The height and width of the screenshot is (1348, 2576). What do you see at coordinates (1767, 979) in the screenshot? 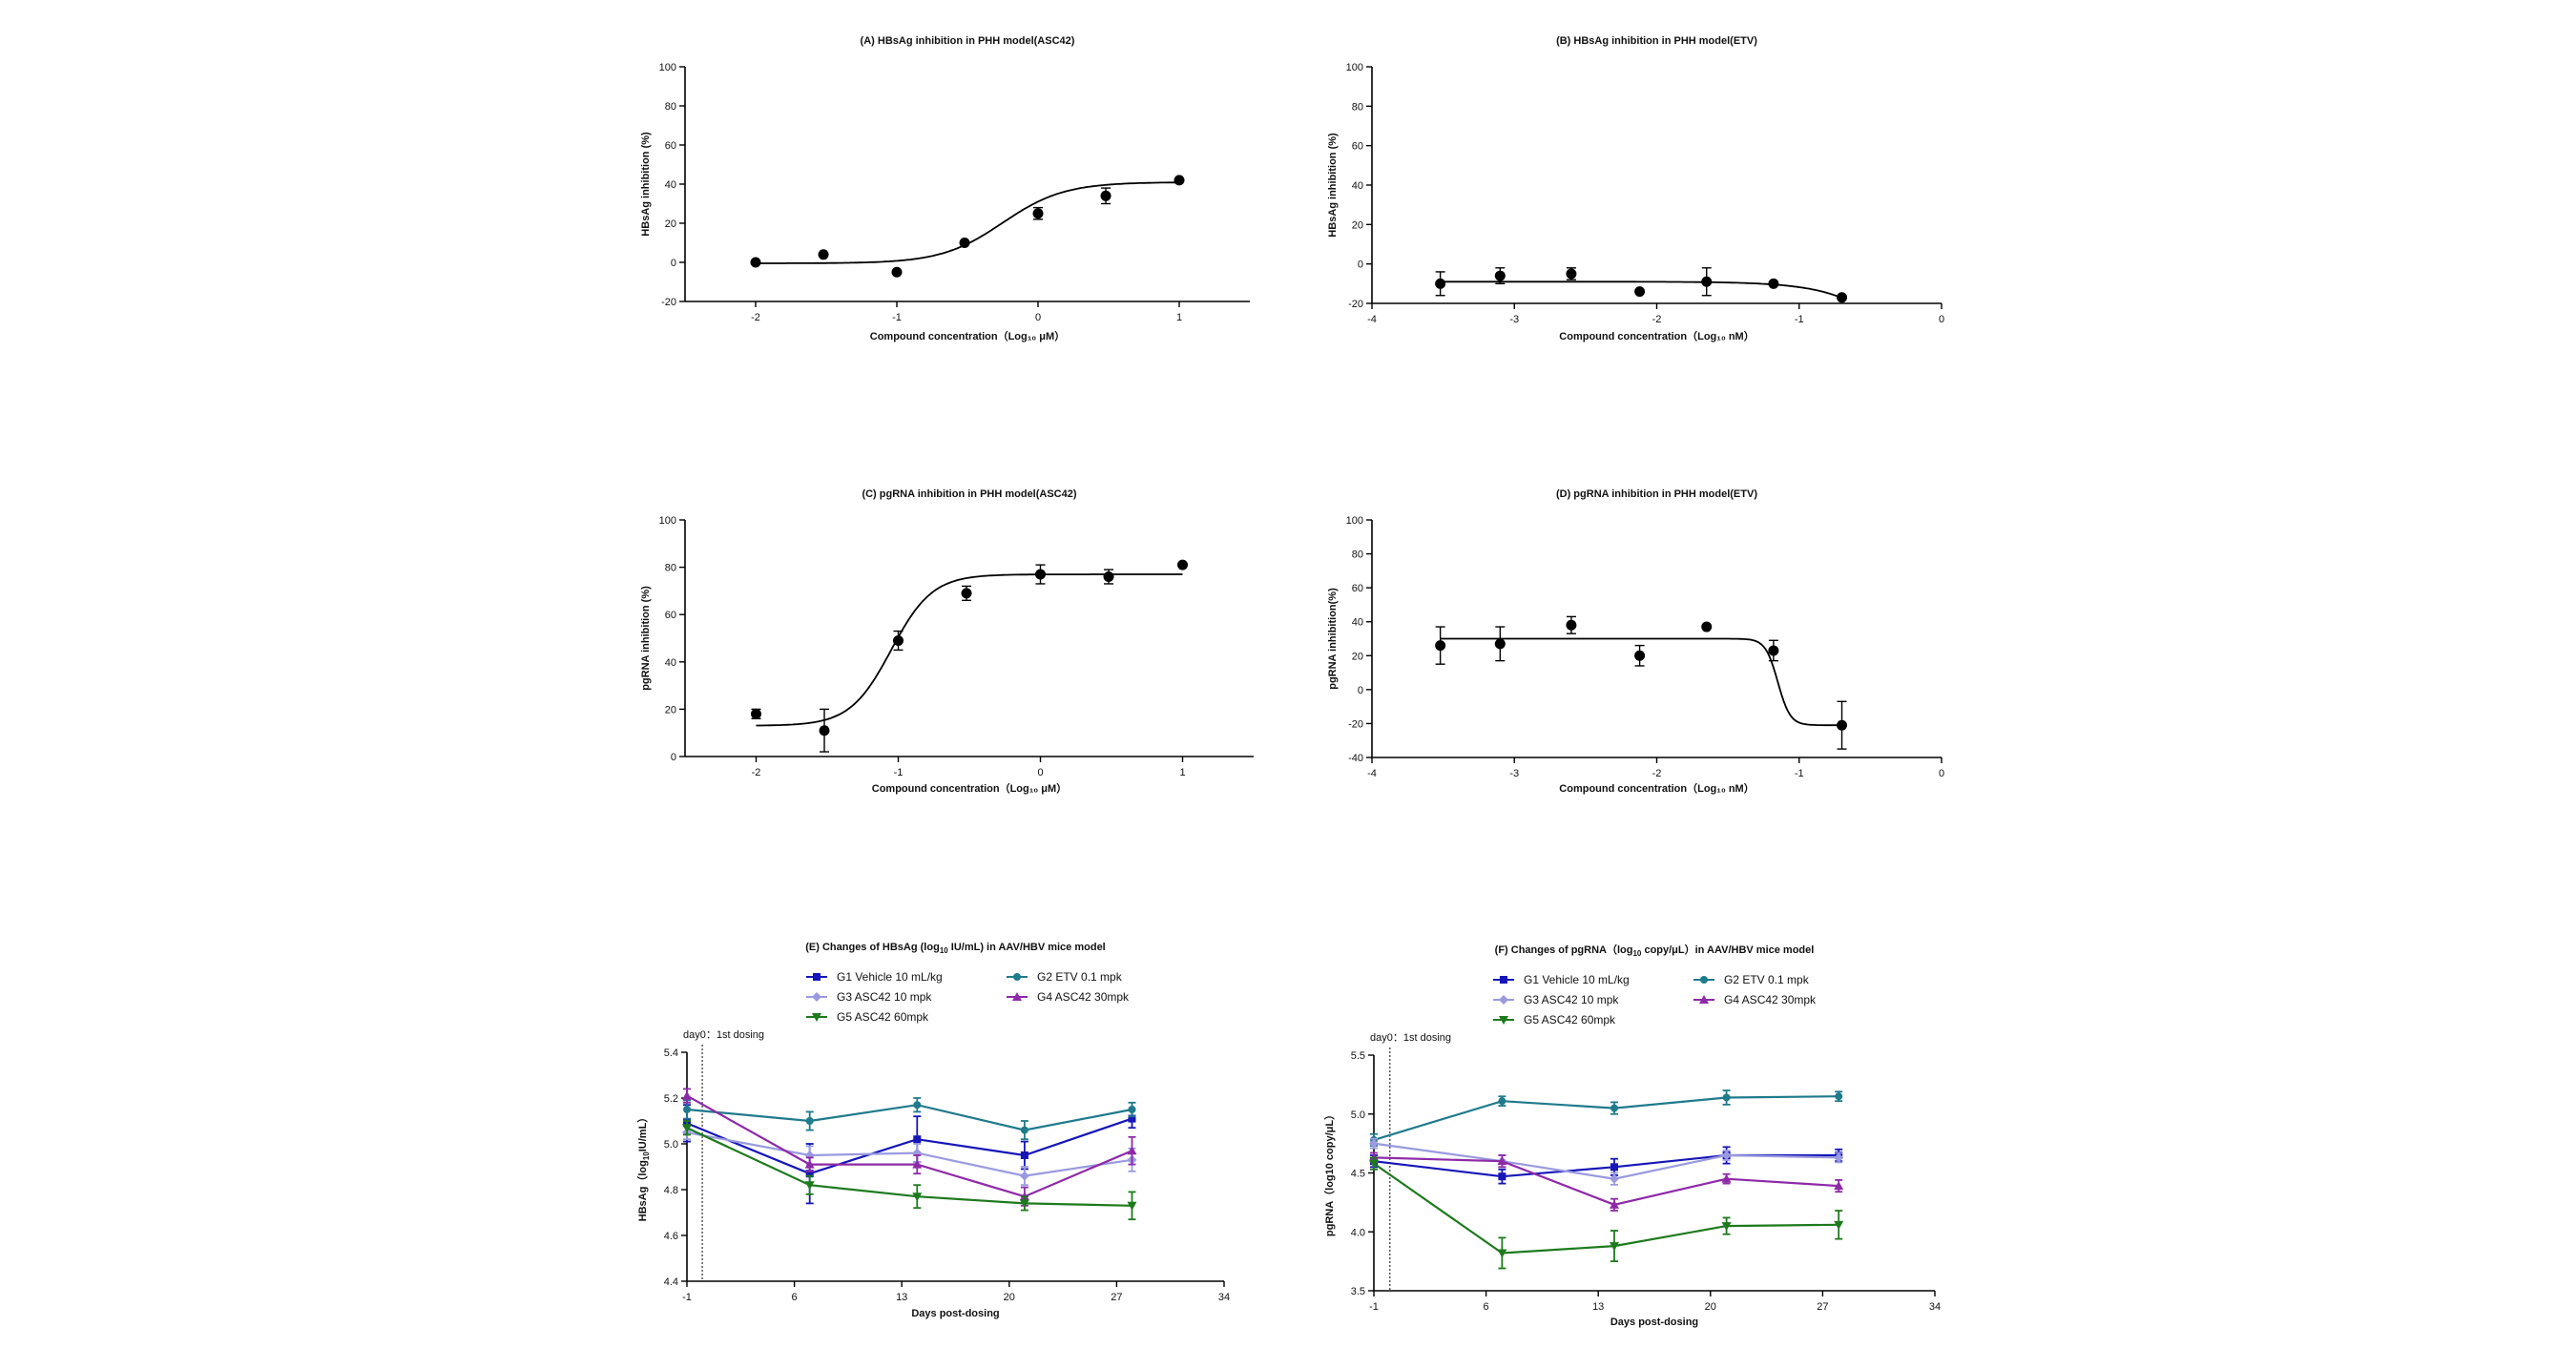
I see `legend-label: G2 ETV 0.1 mpk` at bounding box center [1767, 979].